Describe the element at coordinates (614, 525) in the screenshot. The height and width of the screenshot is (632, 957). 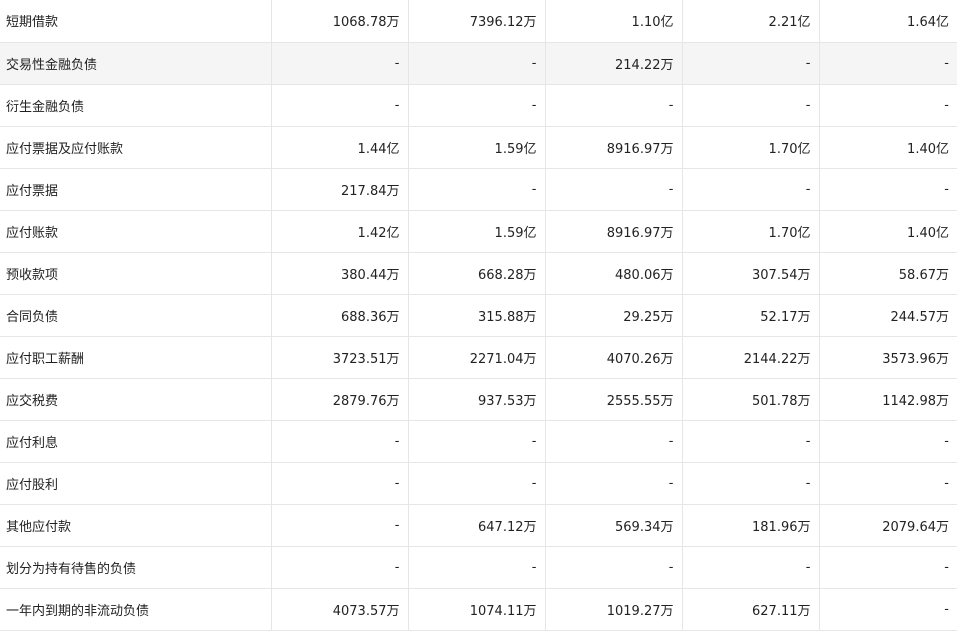
I see `table-cell-value: 569.34万` at that location.